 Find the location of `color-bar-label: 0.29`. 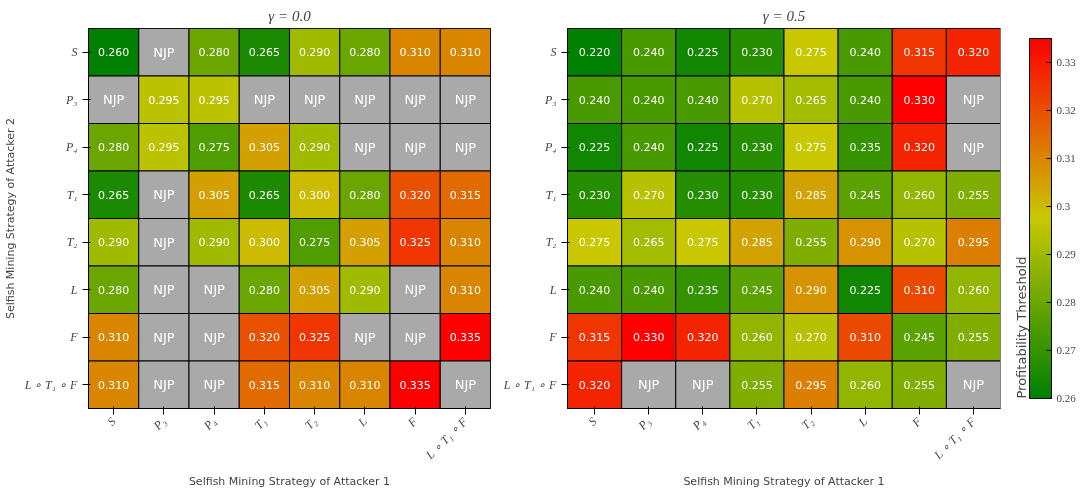

color-bar-label: 0.29 is located at coordinates (1066, 254).